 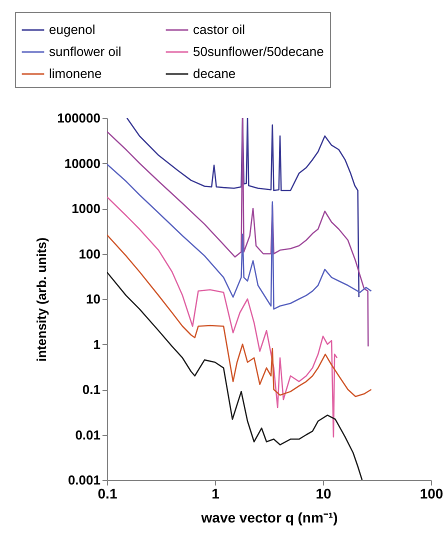 I want to click on legend-label: castor oil, so click(x=219, y=29).